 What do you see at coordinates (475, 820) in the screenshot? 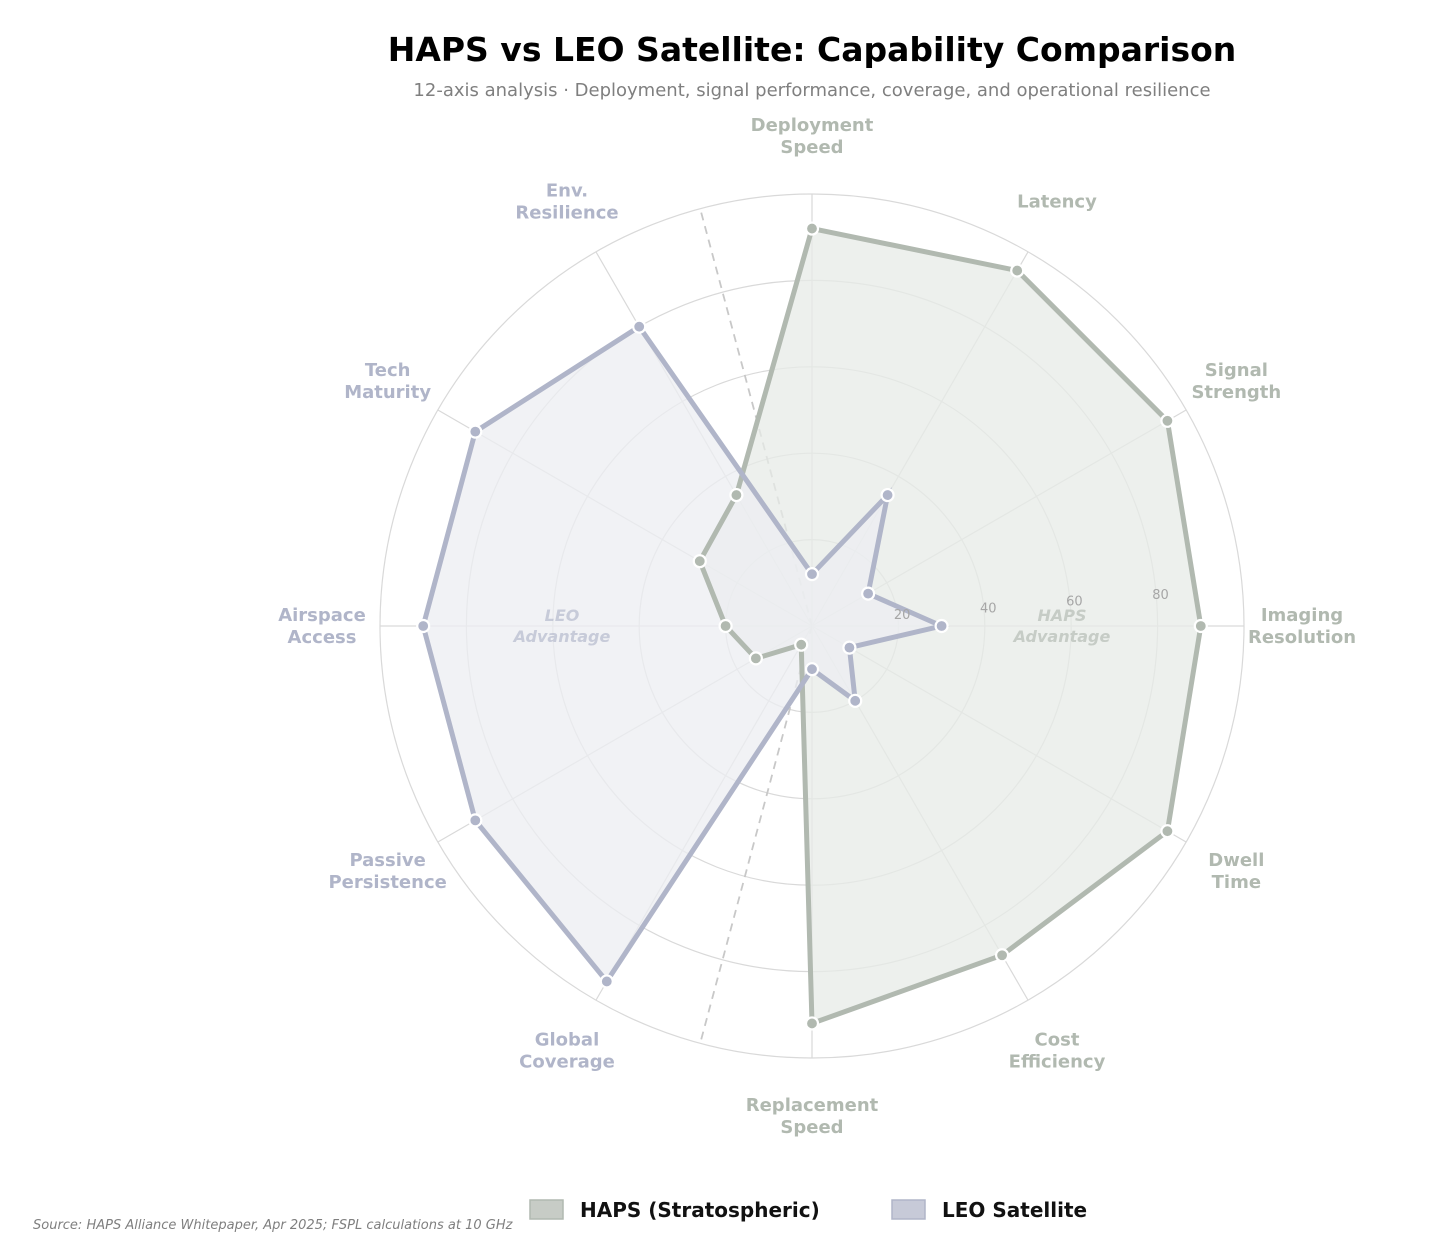
I see `data-point-leo-passive-persistence` at bounding box center [475, 820].